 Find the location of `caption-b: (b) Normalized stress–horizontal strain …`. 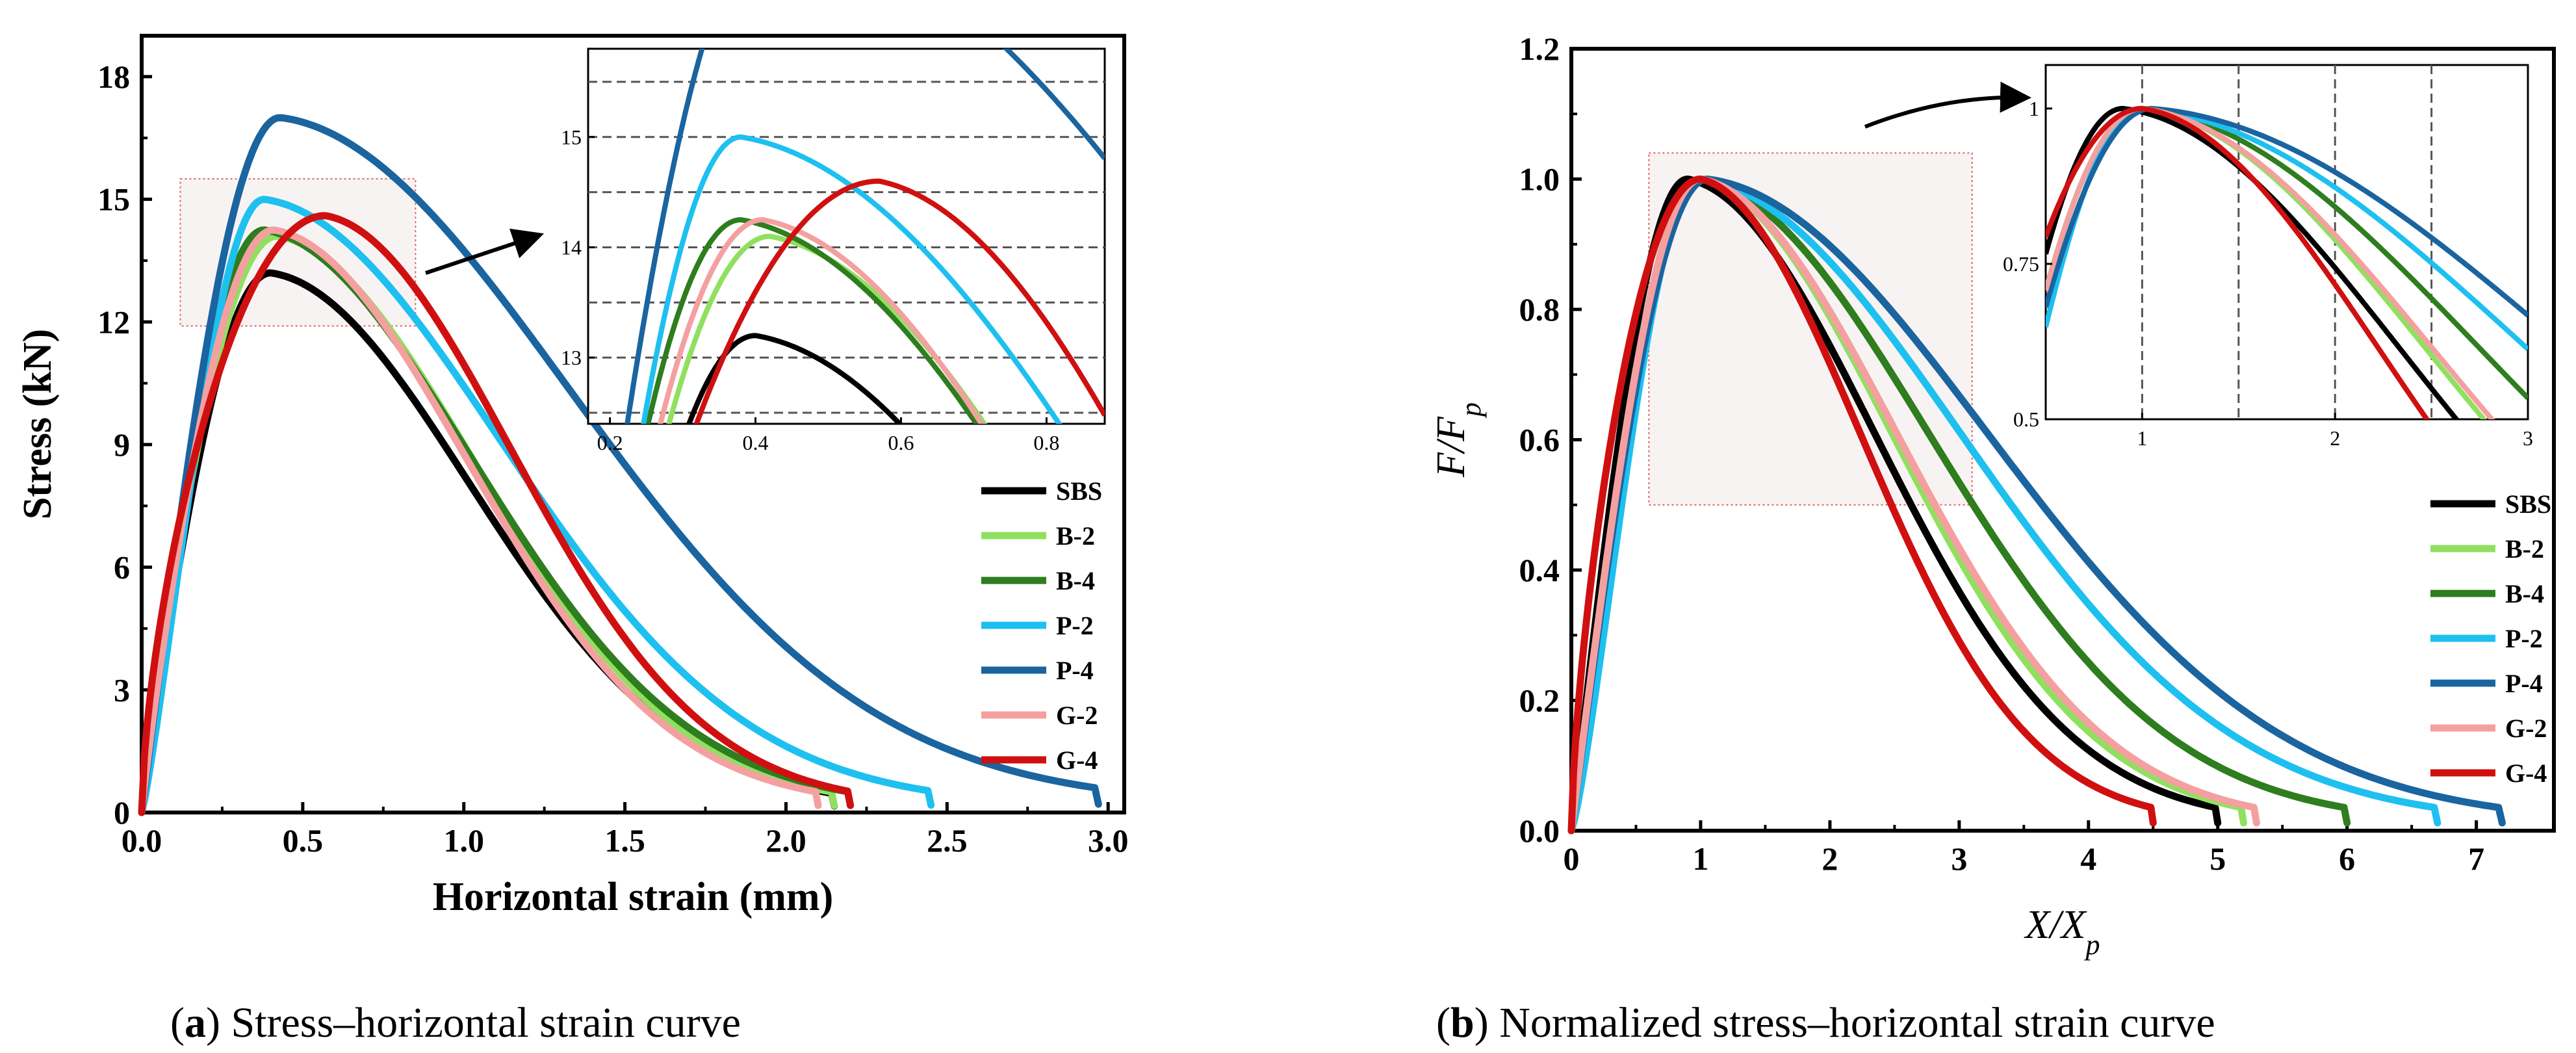

caption-b: (b) Normalized stress–horizontal strain … is located at coordinates (1826, 1022).